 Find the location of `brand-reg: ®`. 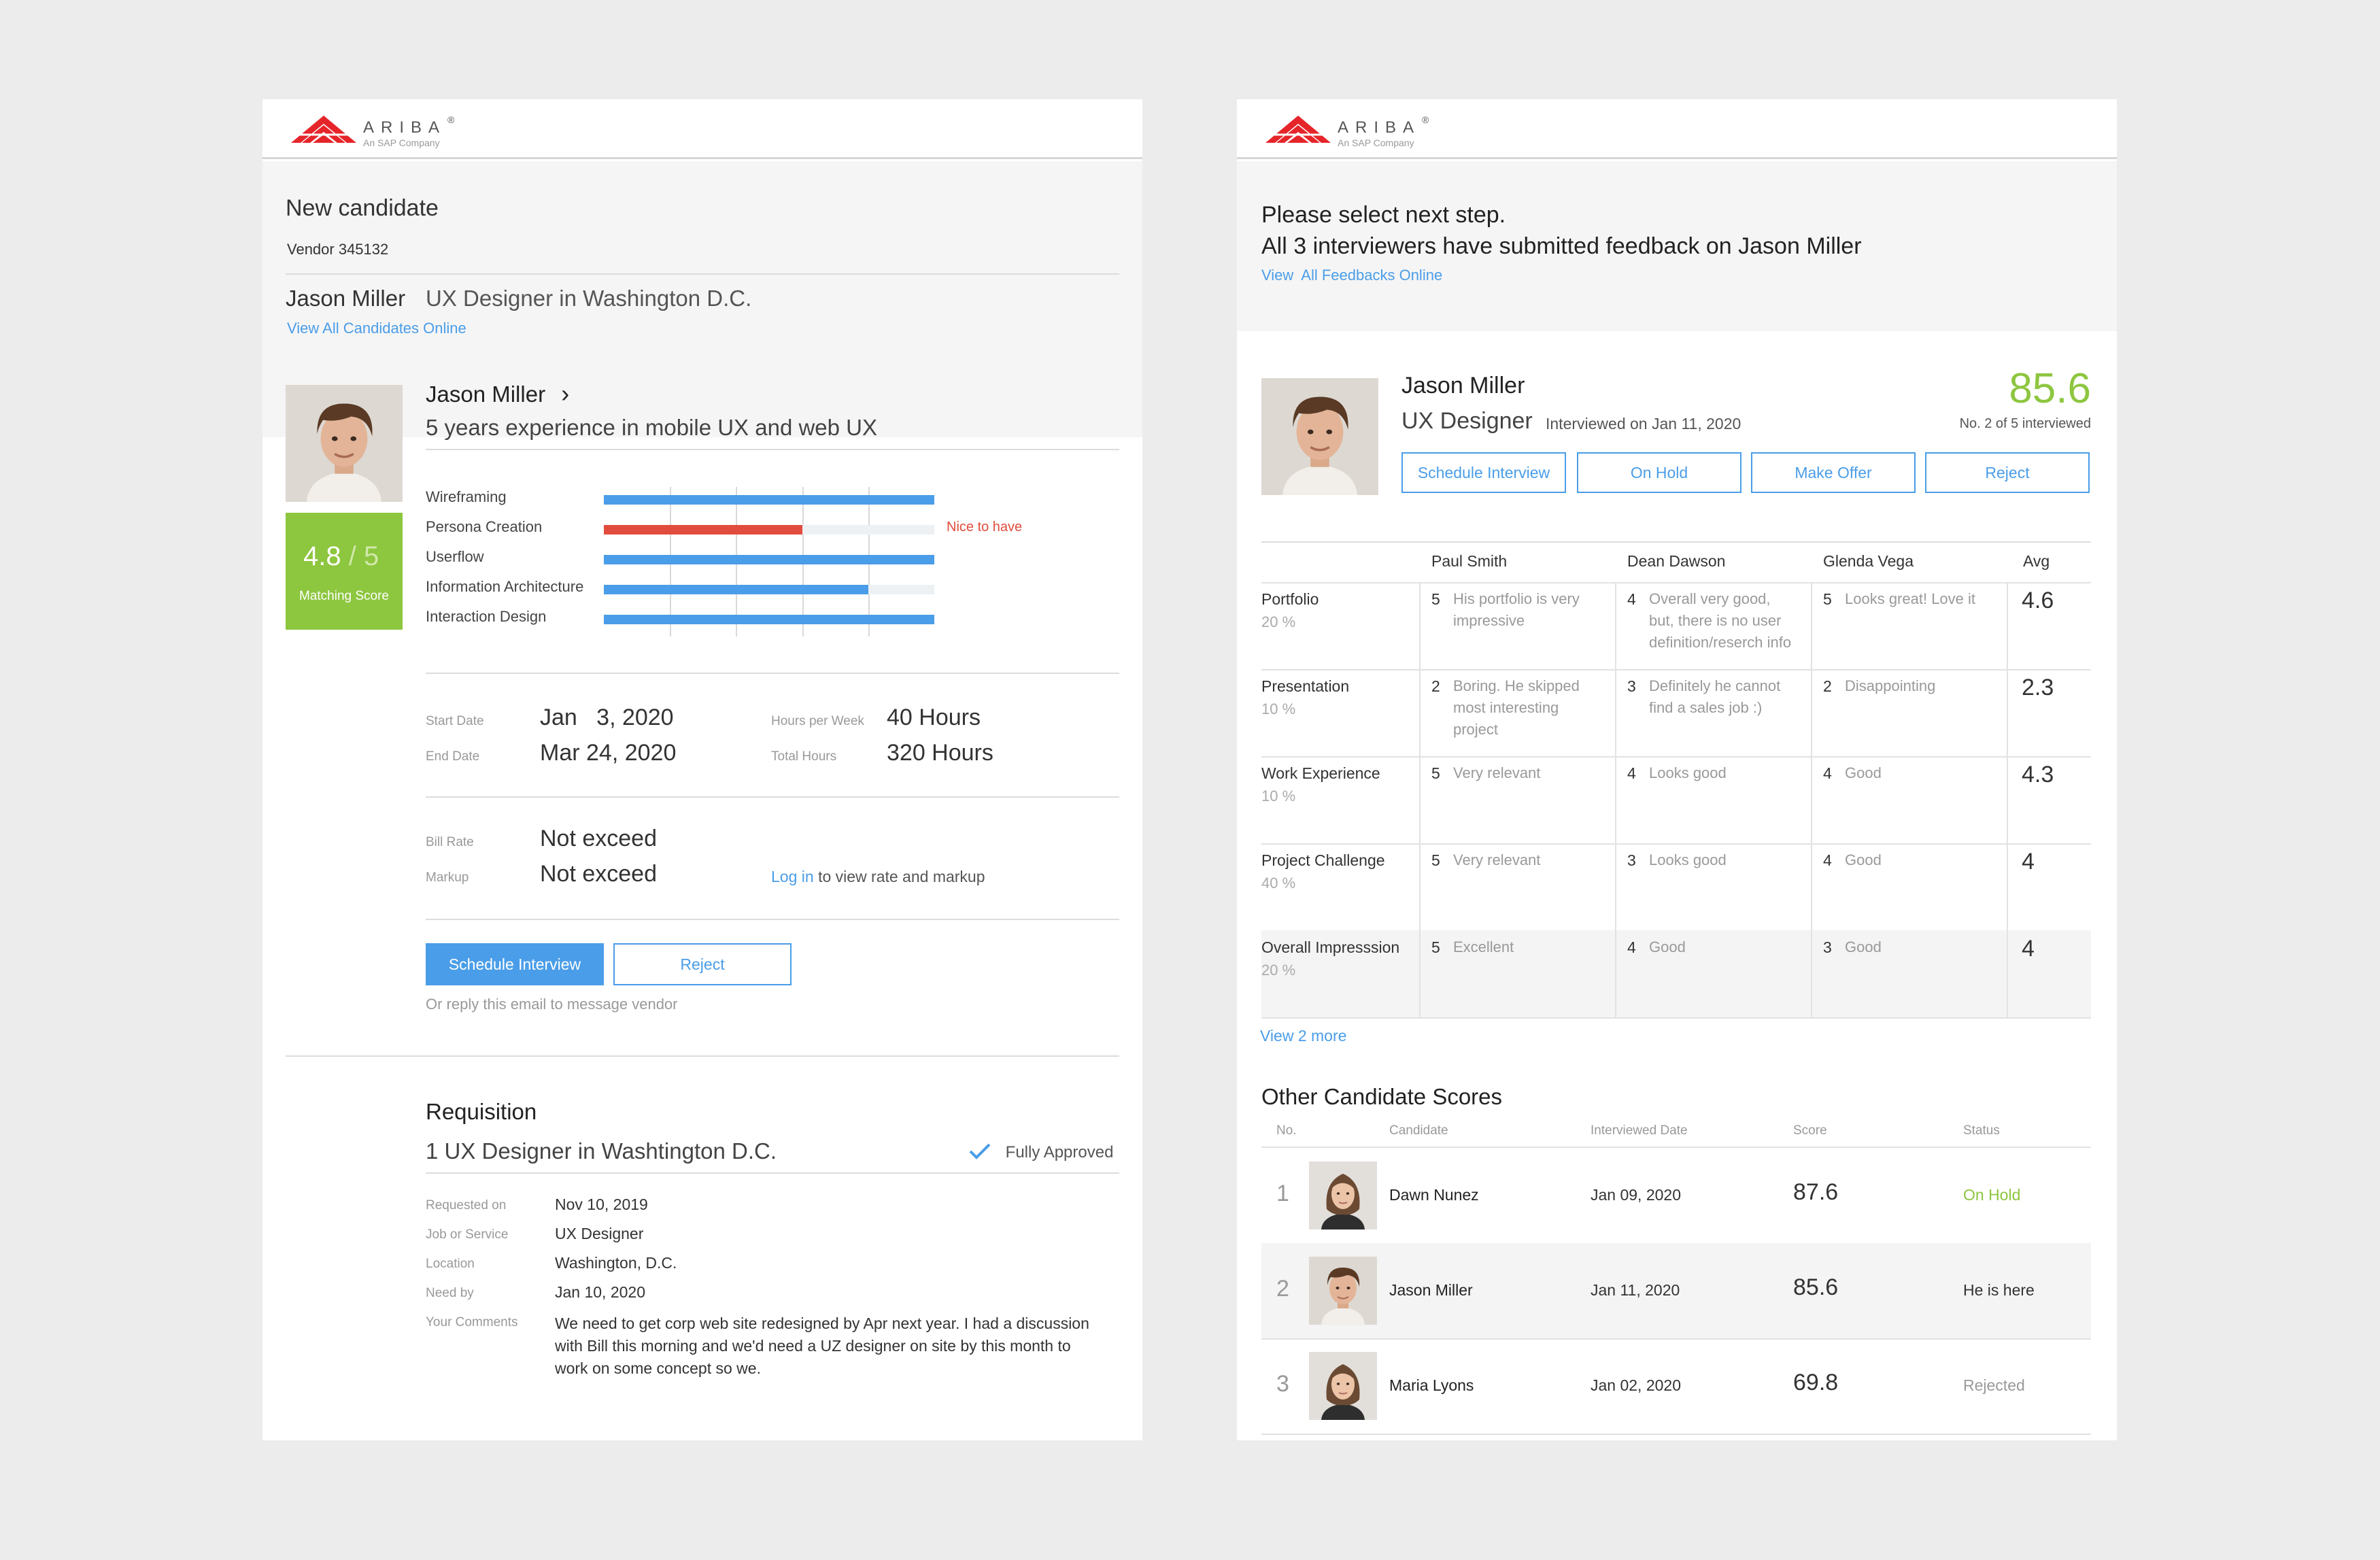

brand-reg: ® is located at coordinates (1426, 119).